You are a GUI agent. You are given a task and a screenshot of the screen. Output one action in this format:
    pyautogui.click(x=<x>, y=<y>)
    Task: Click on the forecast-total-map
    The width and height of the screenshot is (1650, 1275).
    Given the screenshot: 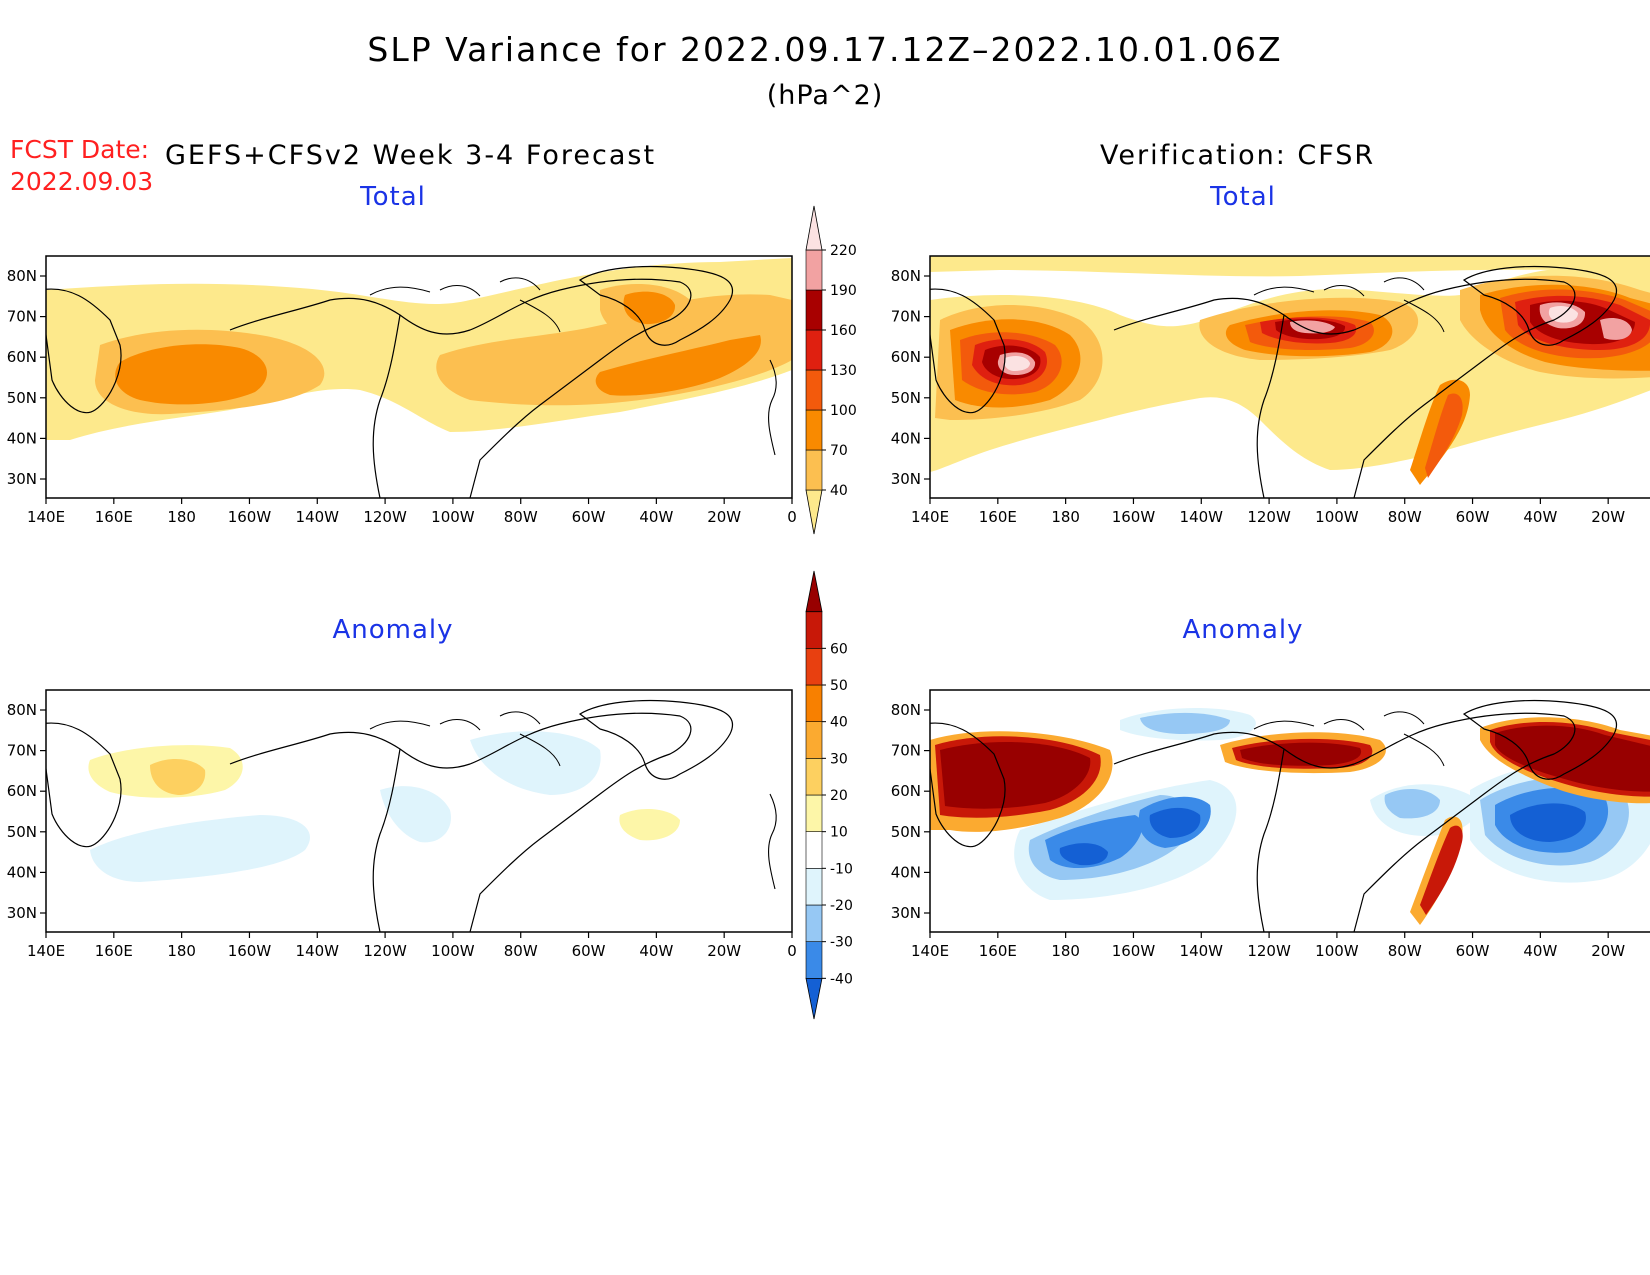 What is the action you would take?
    pyautogui.click(x=419, y=377)
    